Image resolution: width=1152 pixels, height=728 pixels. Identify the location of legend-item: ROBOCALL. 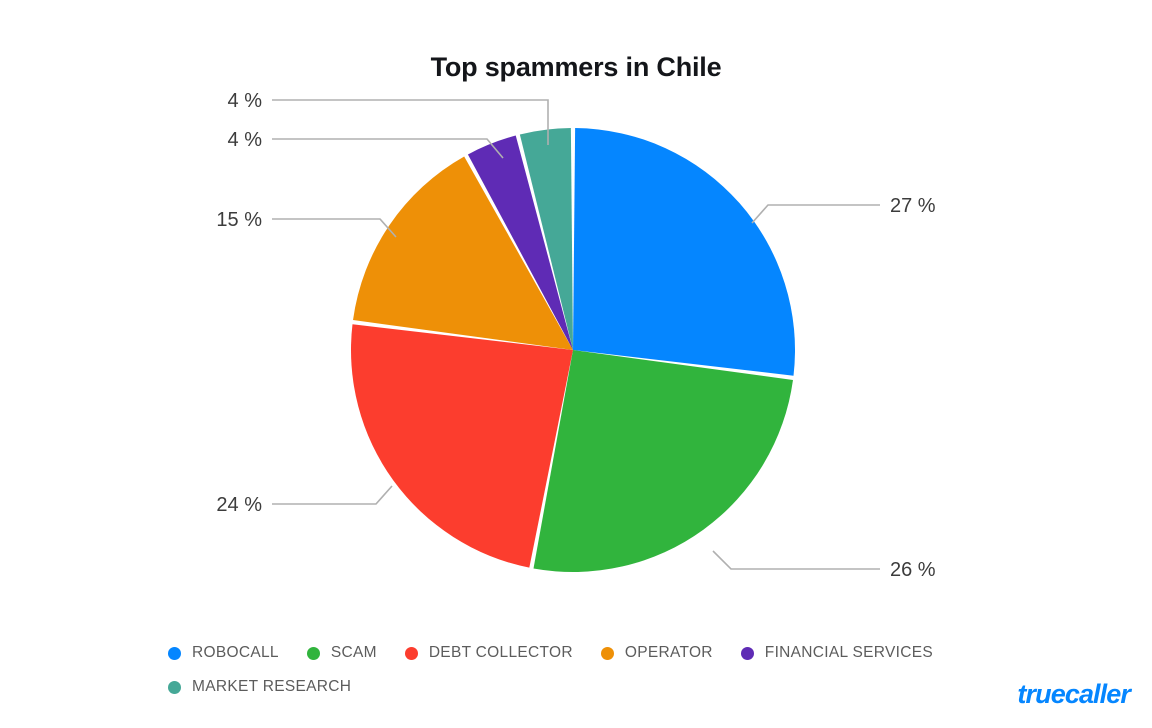
(223, 653).